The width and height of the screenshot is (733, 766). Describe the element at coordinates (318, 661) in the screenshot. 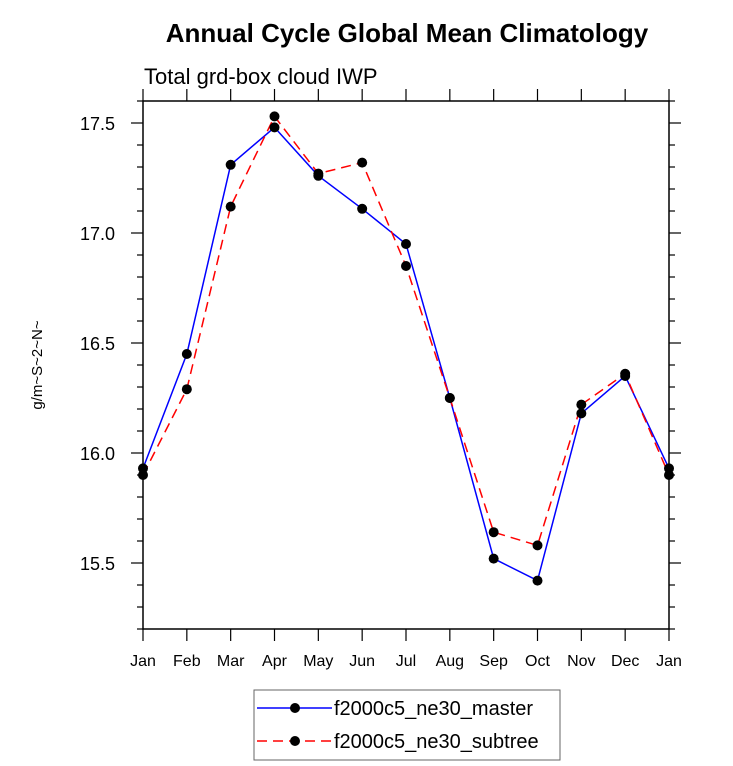

I see `x-tick-label: May` at that location.